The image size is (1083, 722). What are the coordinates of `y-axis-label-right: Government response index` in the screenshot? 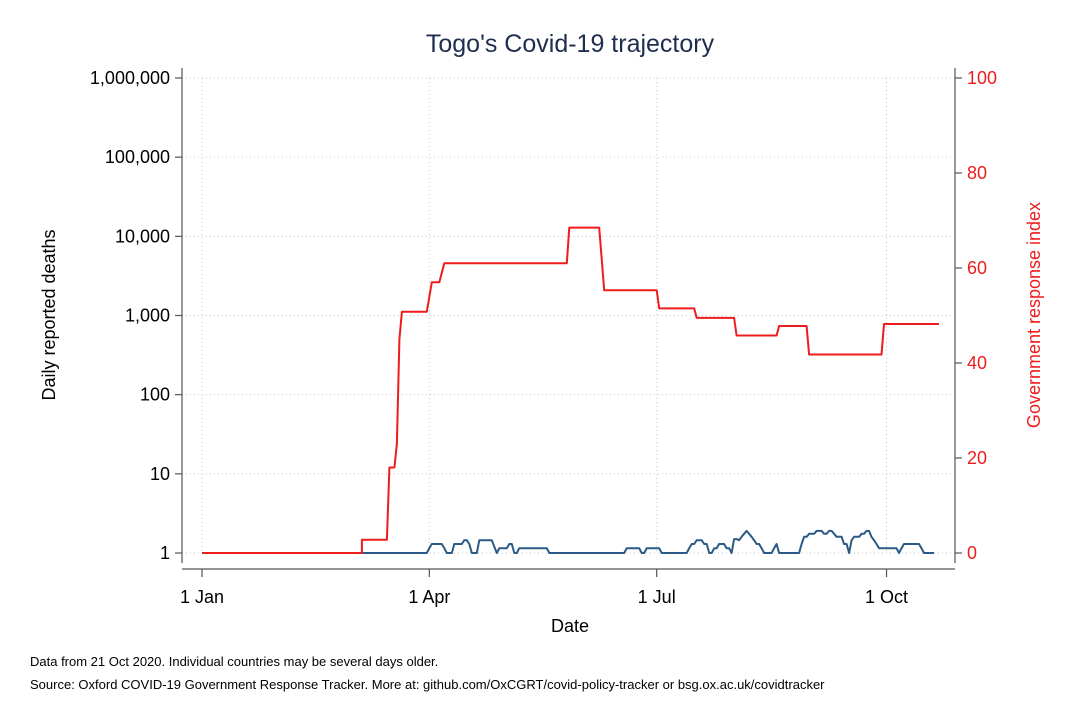 It's located at (1034, 315).